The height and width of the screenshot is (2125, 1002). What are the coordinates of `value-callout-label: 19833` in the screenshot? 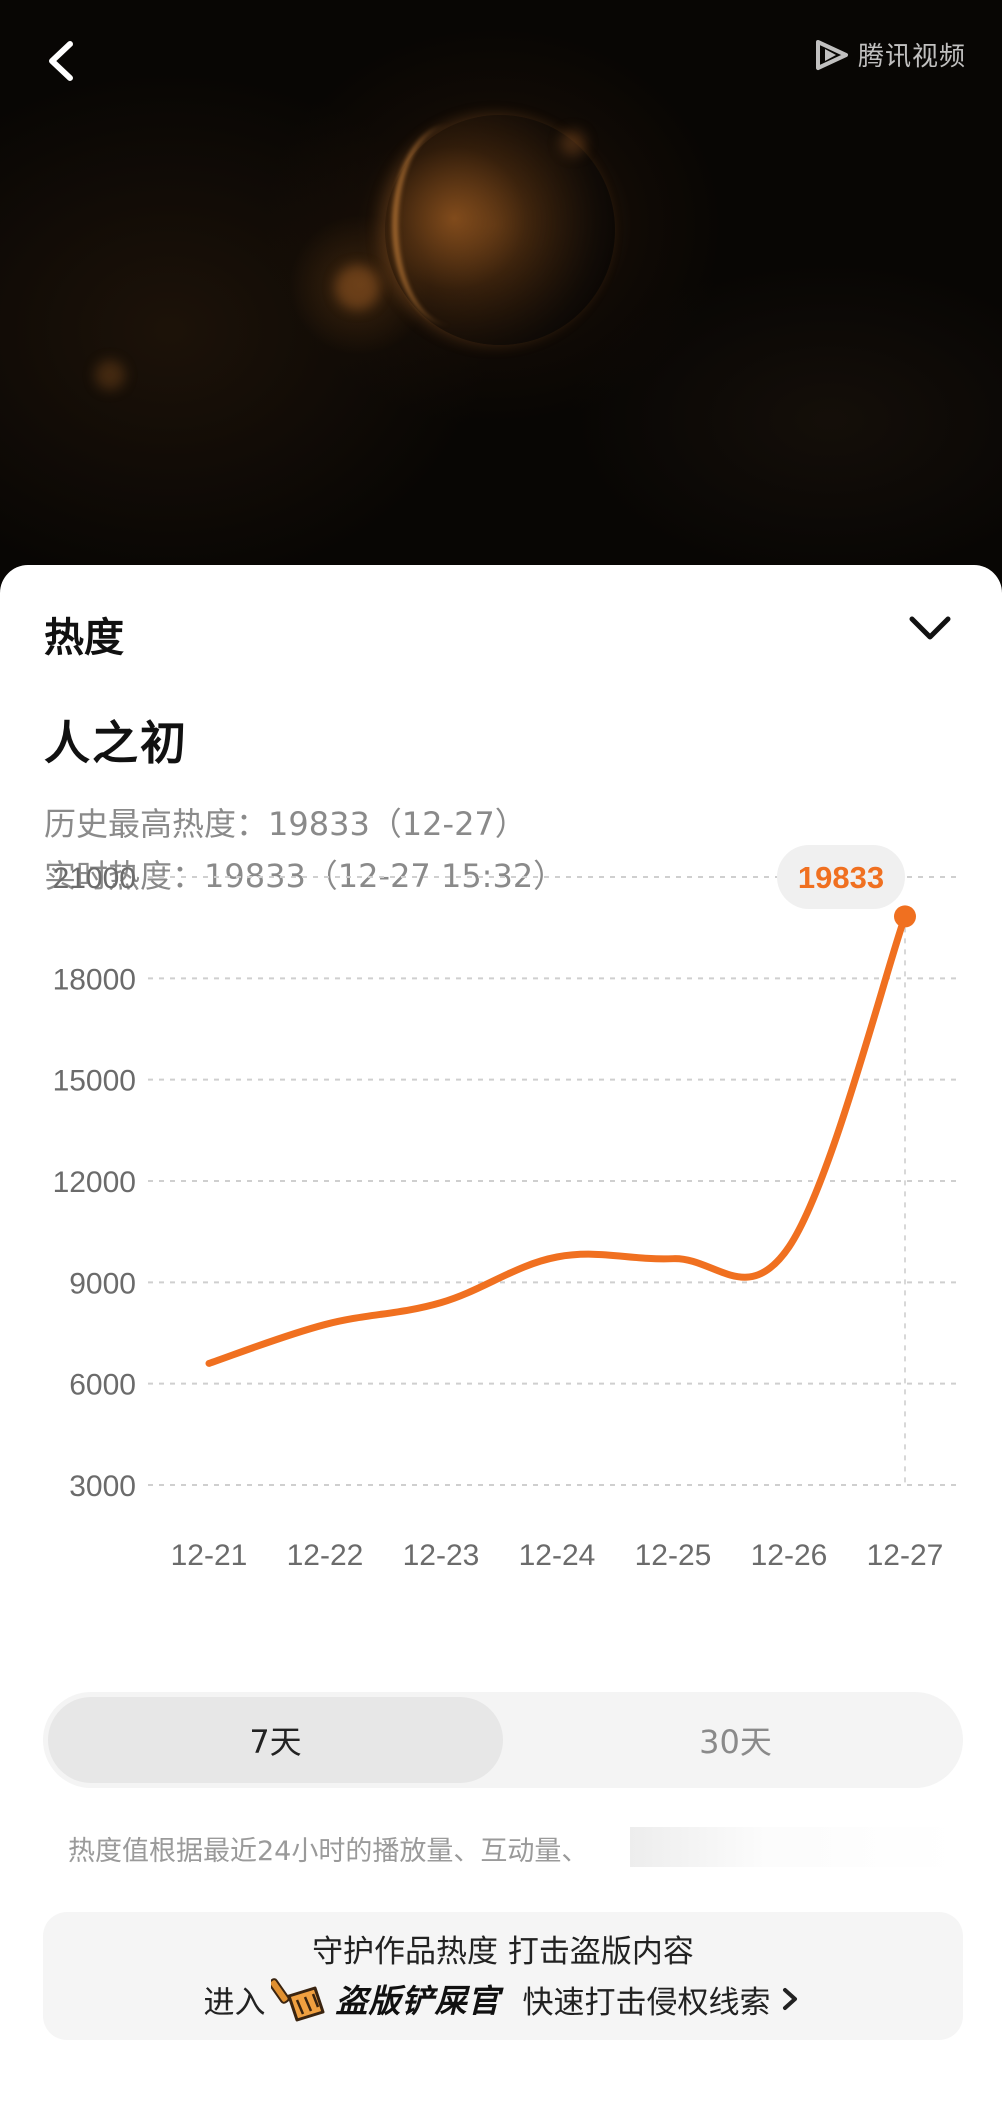 It's located at (841, 877).